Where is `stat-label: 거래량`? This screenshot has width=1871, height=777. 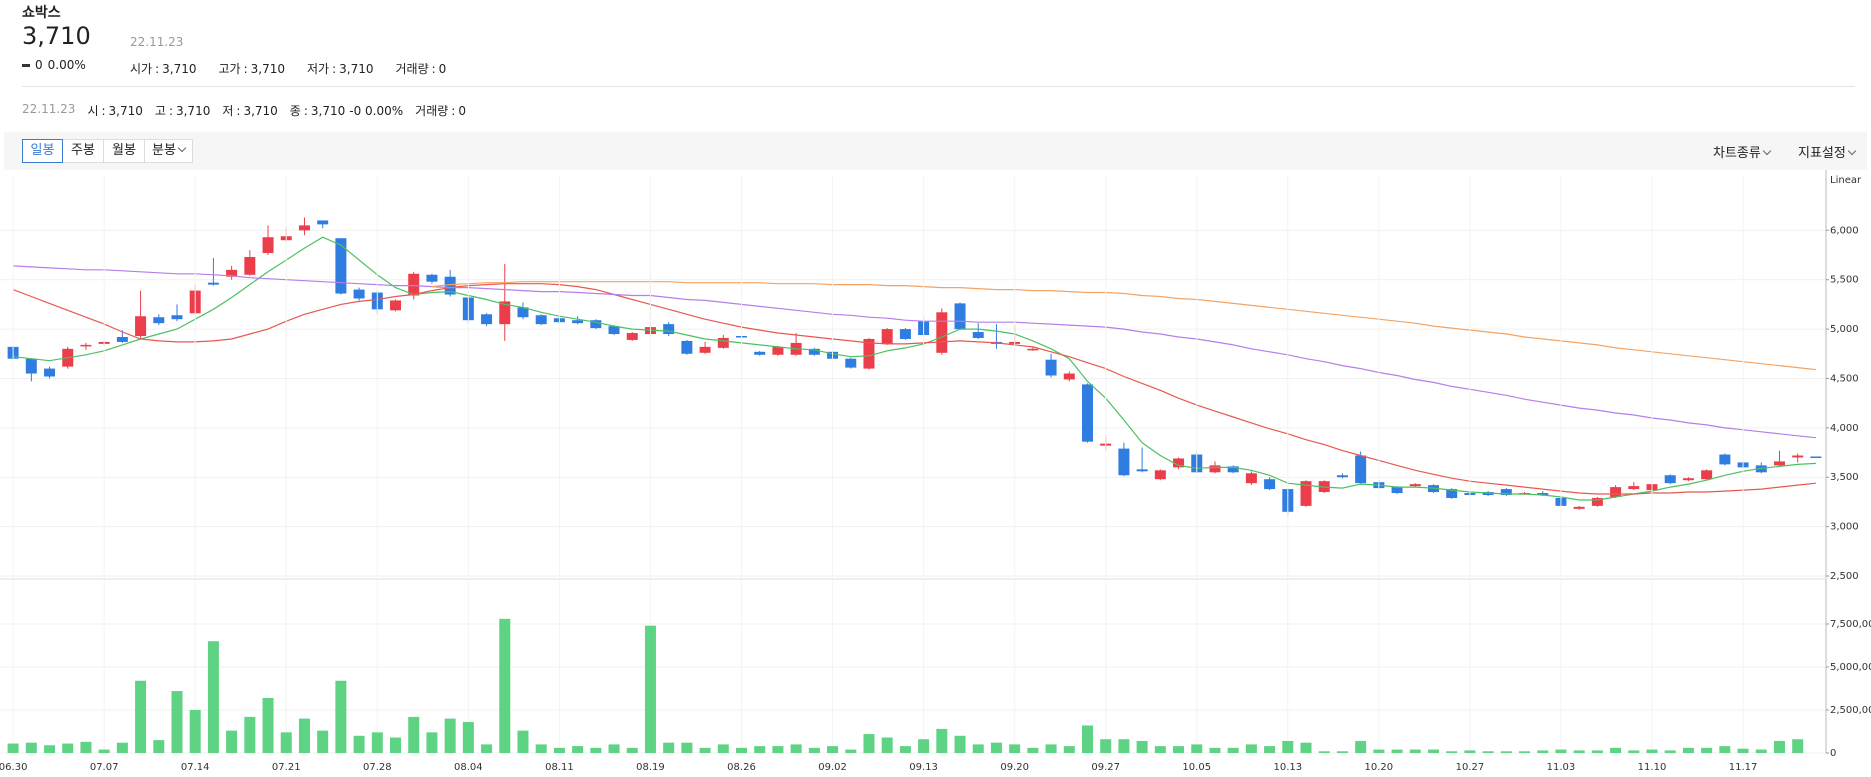
stat-label: 거래량 is located at coordinates (412, 69).